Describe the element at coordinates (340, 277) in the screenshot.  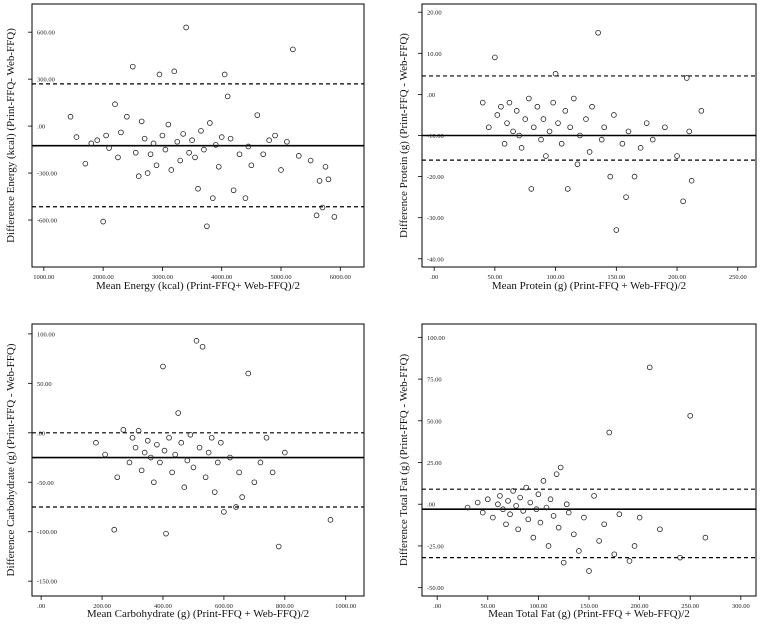
I see `energy-x-tick-label: 6000.00` at that location.